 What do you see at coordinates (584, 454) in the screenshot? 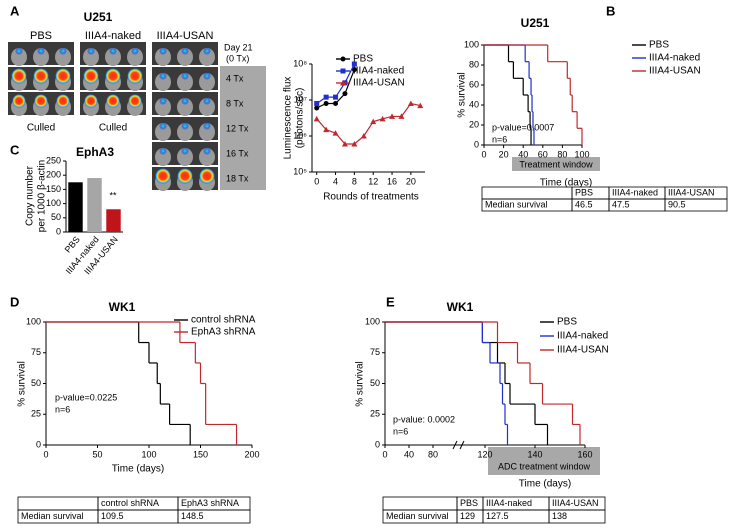
I see `x-tick-label: 160` at bounding box center [584, 454].